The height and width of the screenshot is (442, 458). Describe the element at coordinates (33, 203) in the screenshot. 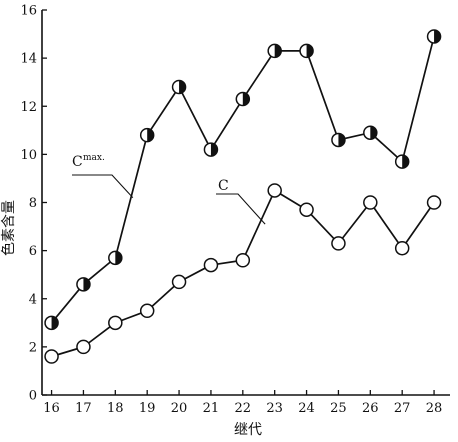

I see `y-tick-label: 8` at that location.